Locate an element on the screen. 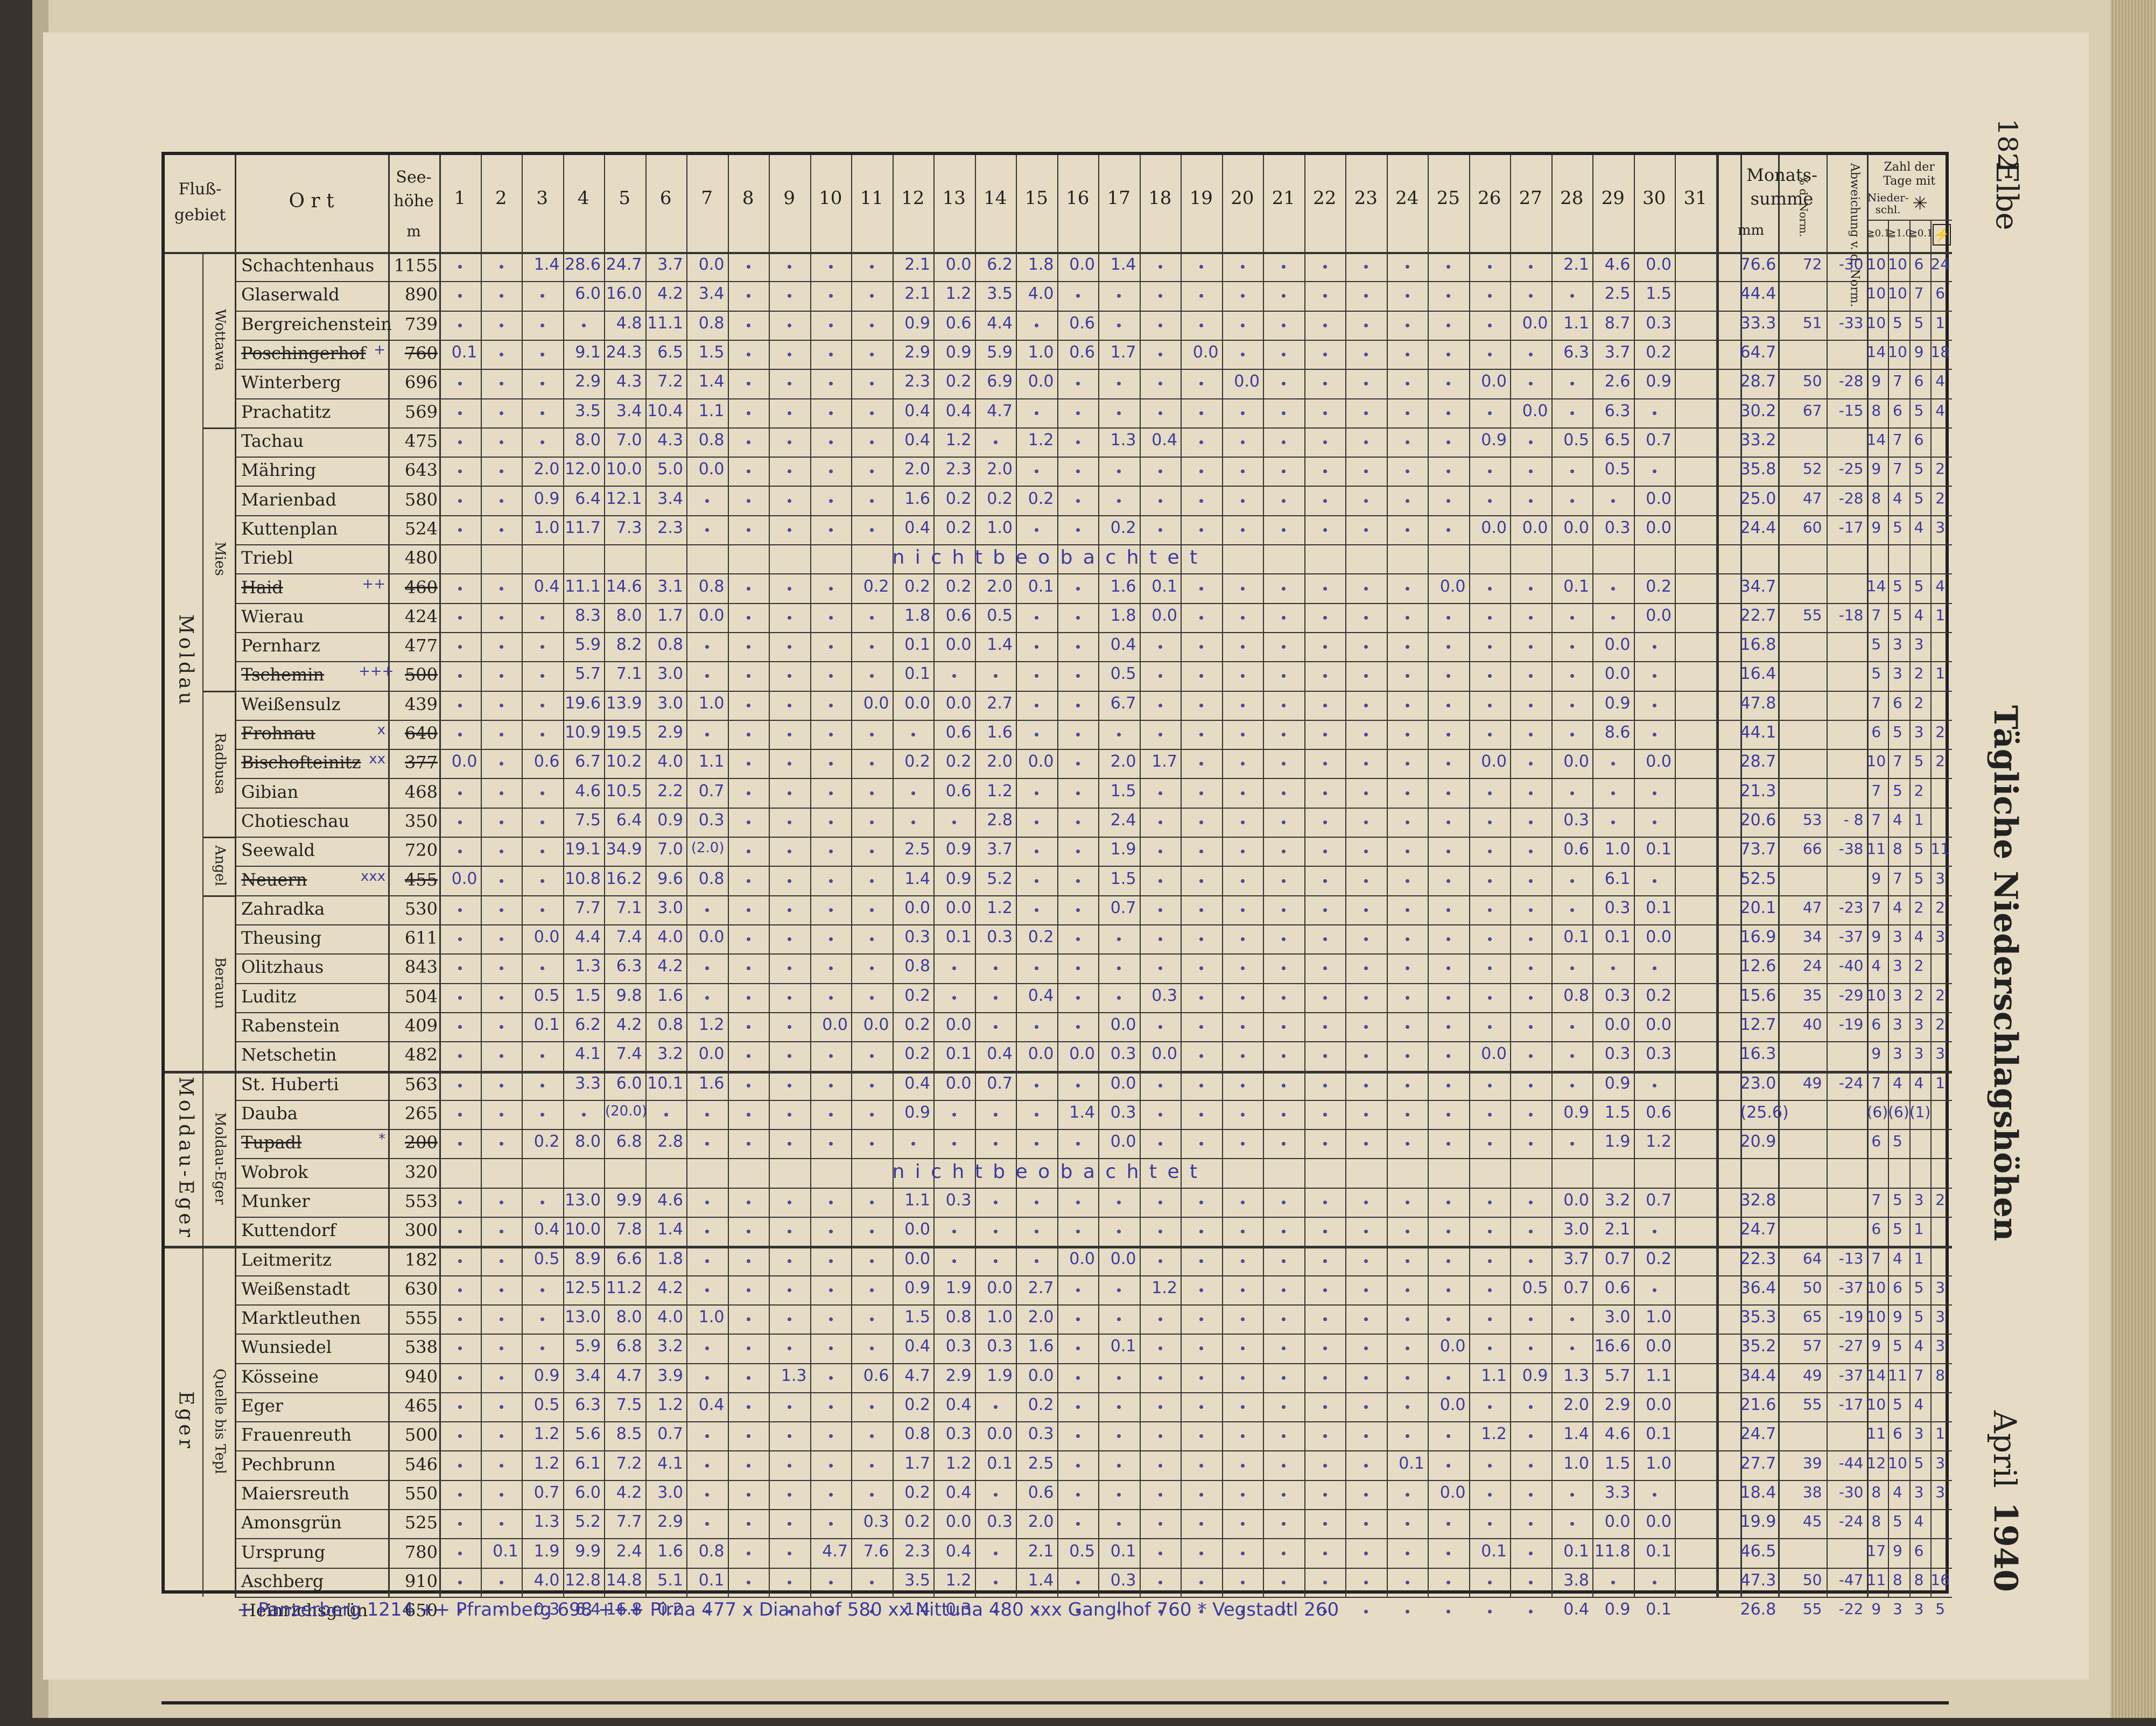 The width and height of the screenshot is (2156, 1726). daily-value: 7.5 is located at coordinates (588, 820).